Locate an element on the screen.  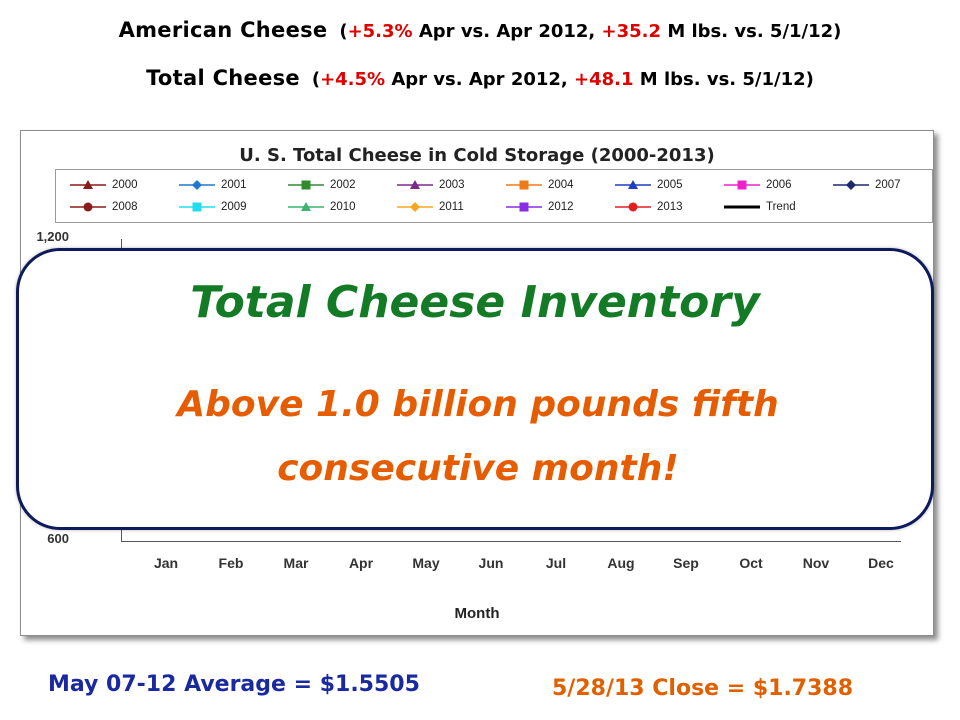
legend-item-2004: 2004 is located at coordinates (539, 185).